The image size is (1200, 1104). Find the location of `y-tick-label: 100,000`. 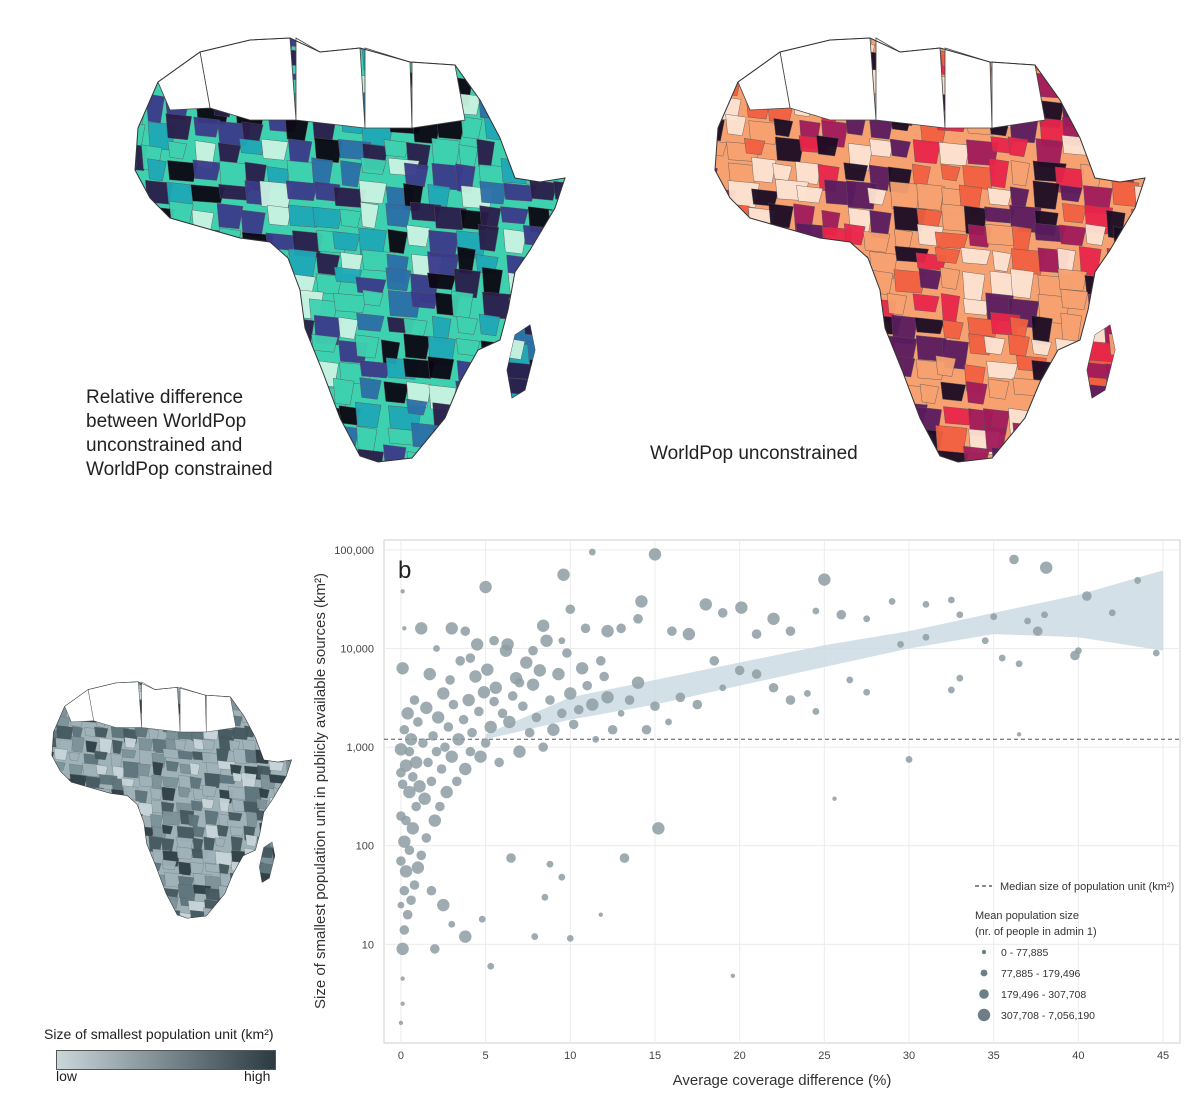

y-tick-label: 100,000 is located at coordinates (354, 551).